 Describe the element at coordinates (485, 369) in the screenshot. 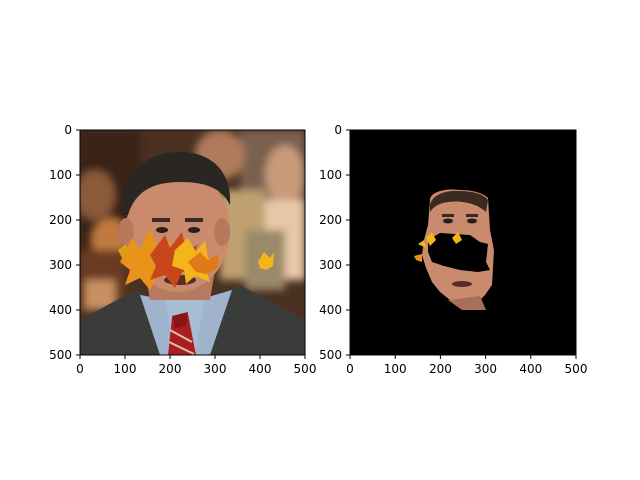

I see `right-x-tick-label: 300` at that location.